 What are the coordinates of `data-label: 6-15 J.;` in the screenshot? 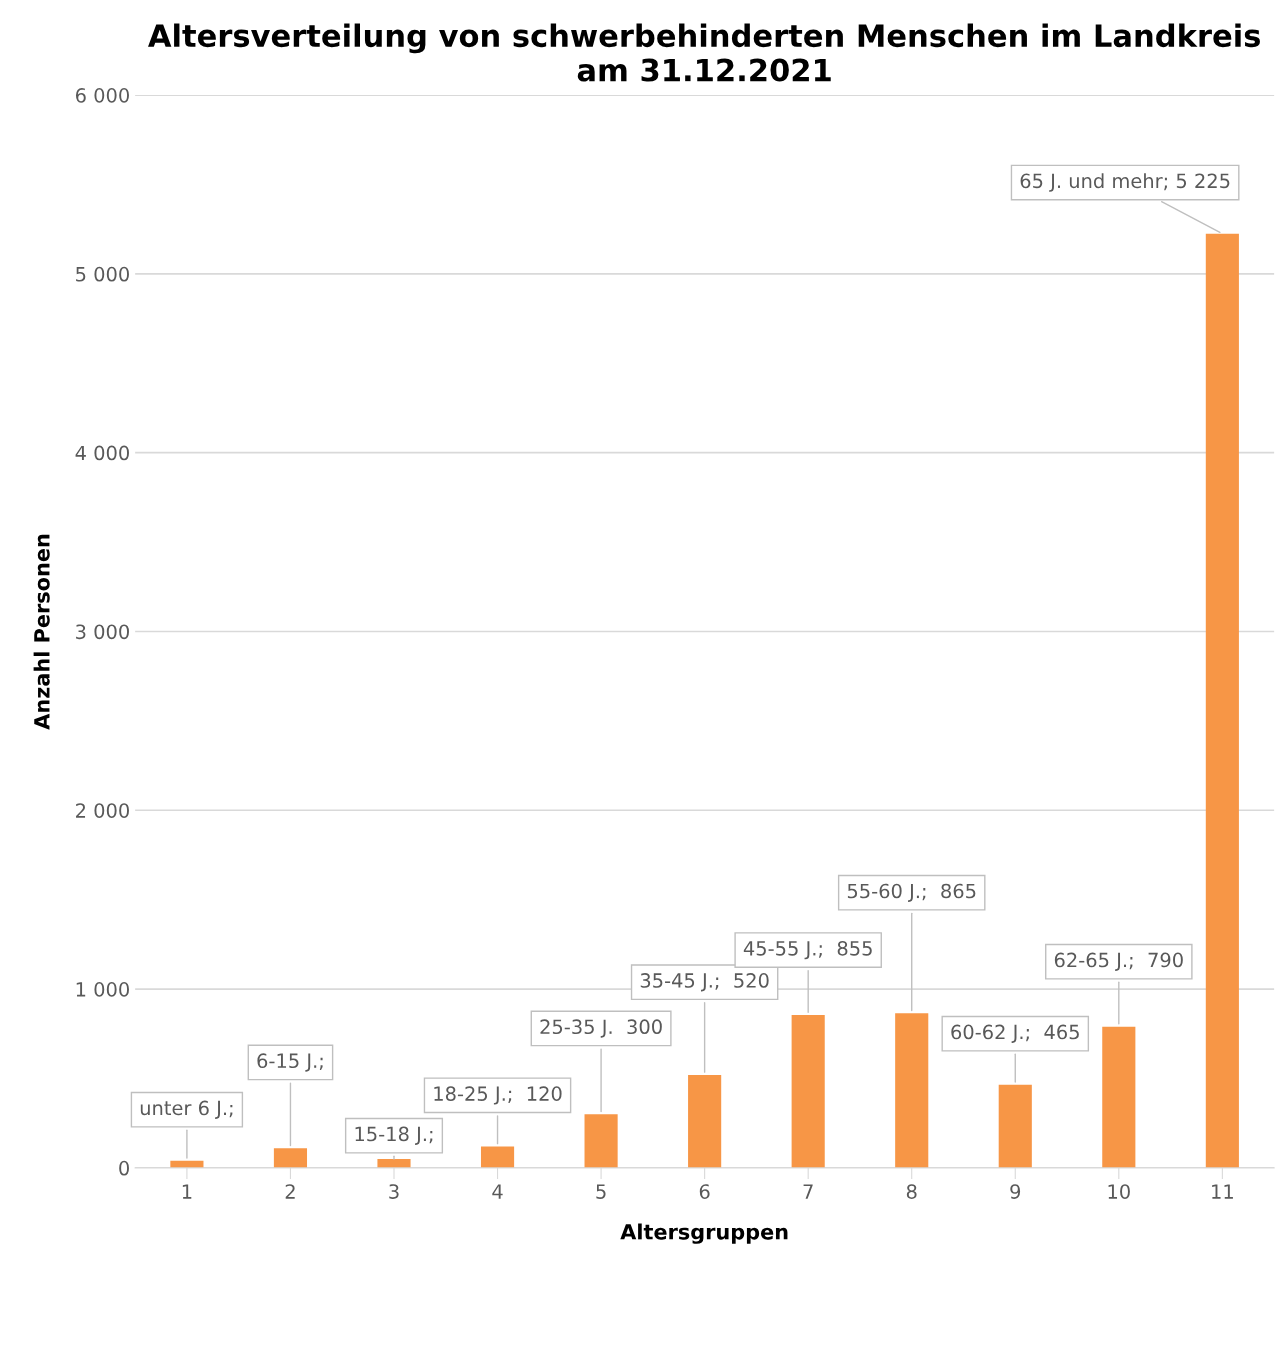 It's located at (290, 1062).